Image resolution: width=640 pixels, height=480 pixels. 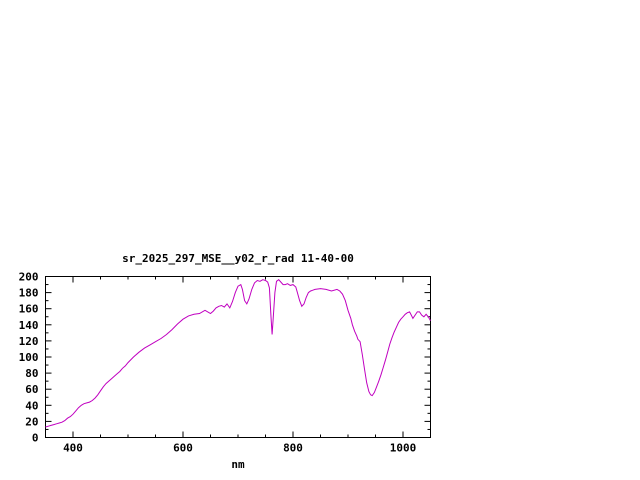 What do you see at coordinates (403, 448) in the screenshot?
I see `x-tick-label: 1000` at bounding box center [403, 448].